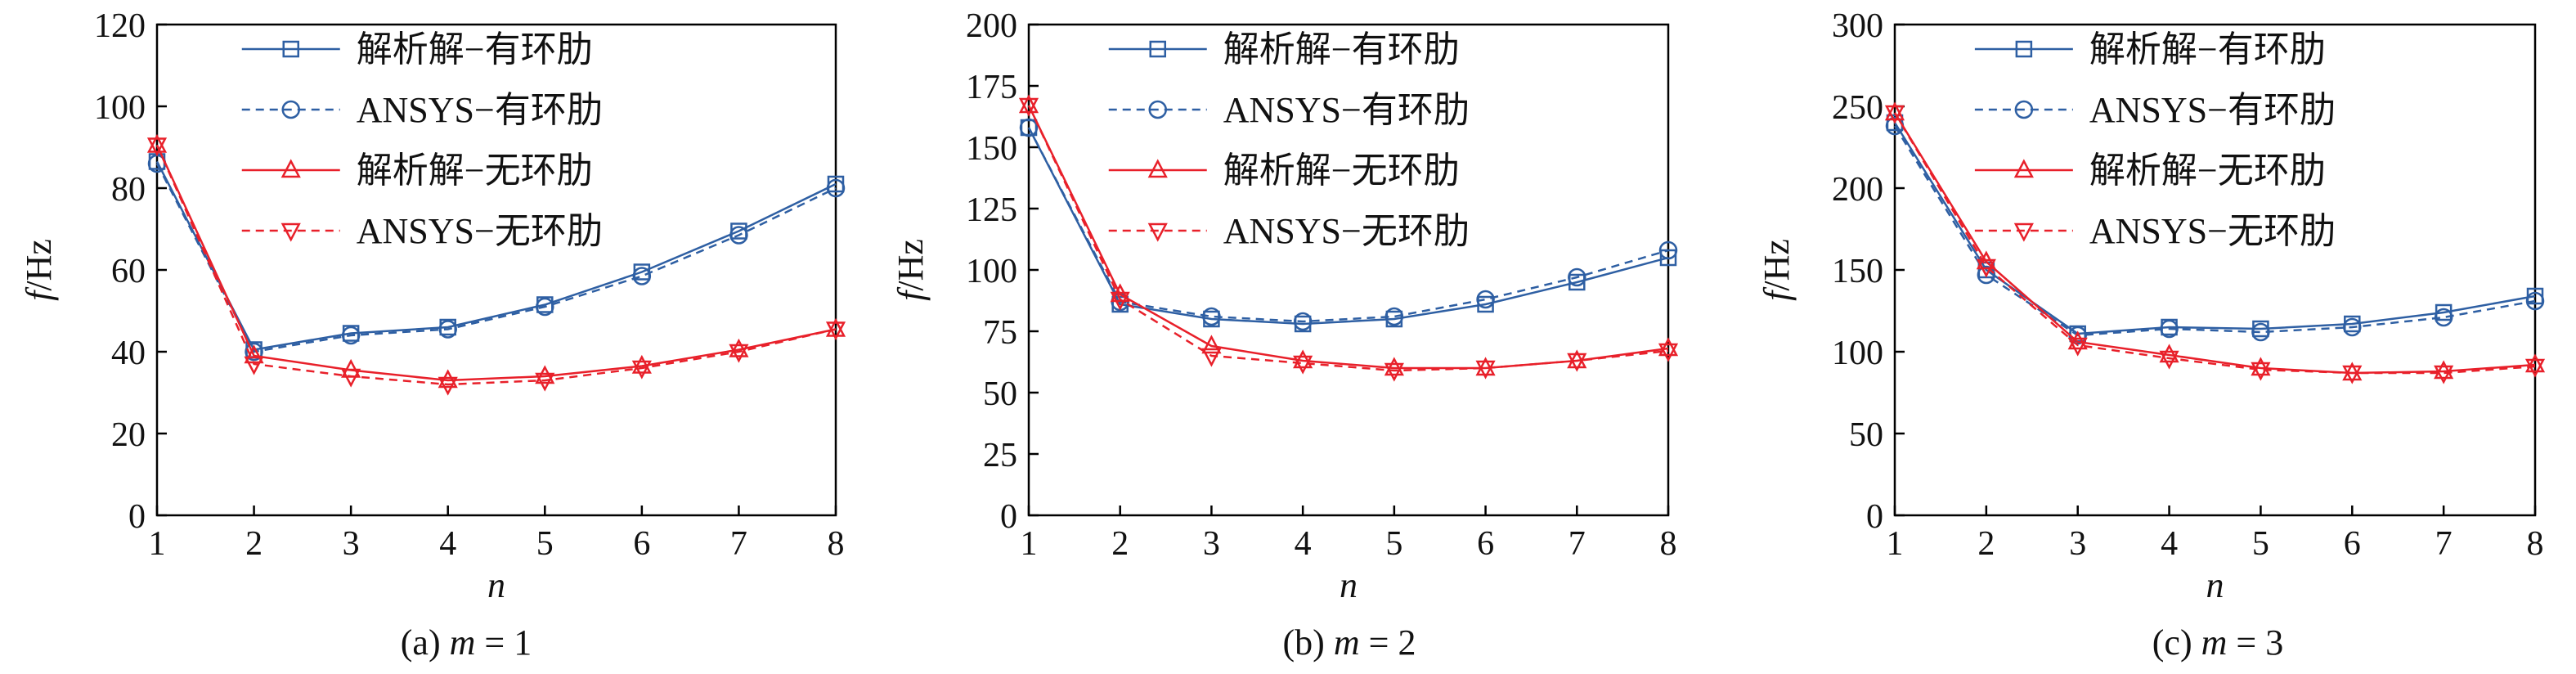 Image resolution: width=2576 pixels, height=674 pixels. Describe the element at coordinates (128, 271) in the screenshot. I see `y-tick-label: 60` at that location.